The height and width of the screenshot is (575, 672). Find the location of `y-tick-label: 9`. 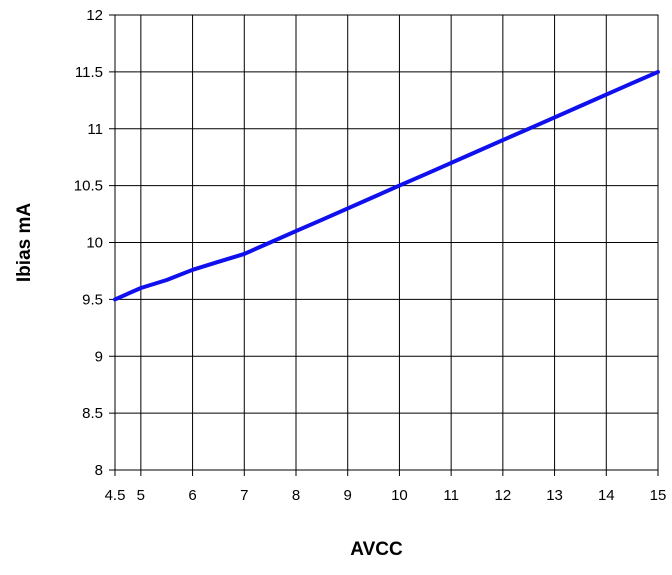

y-tick-label: 9 is located at coordinates (99, 356).